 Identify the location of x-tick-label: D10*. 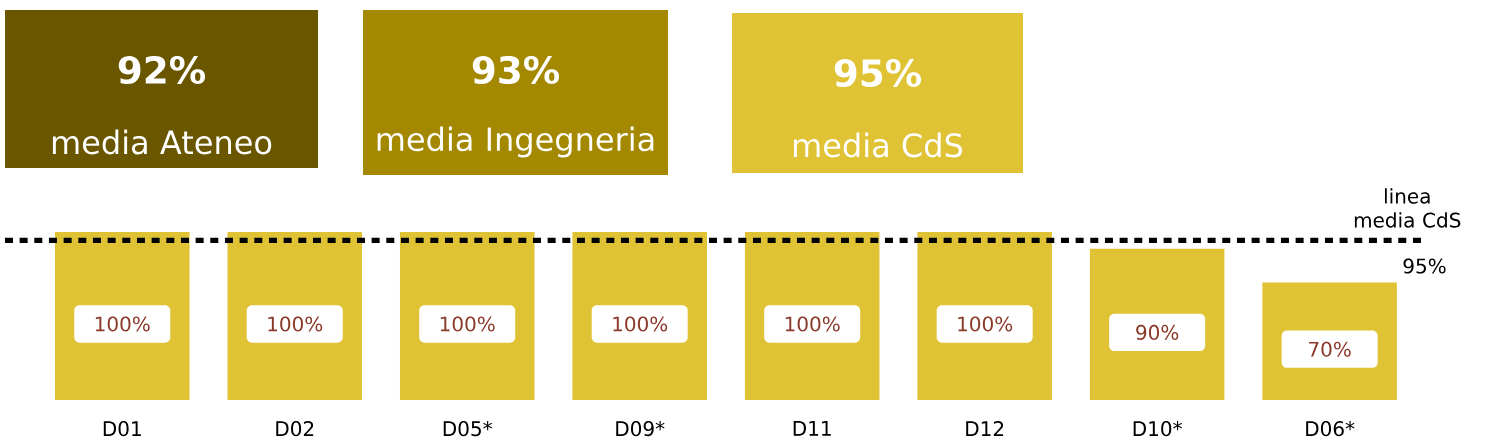
(1157, 429).